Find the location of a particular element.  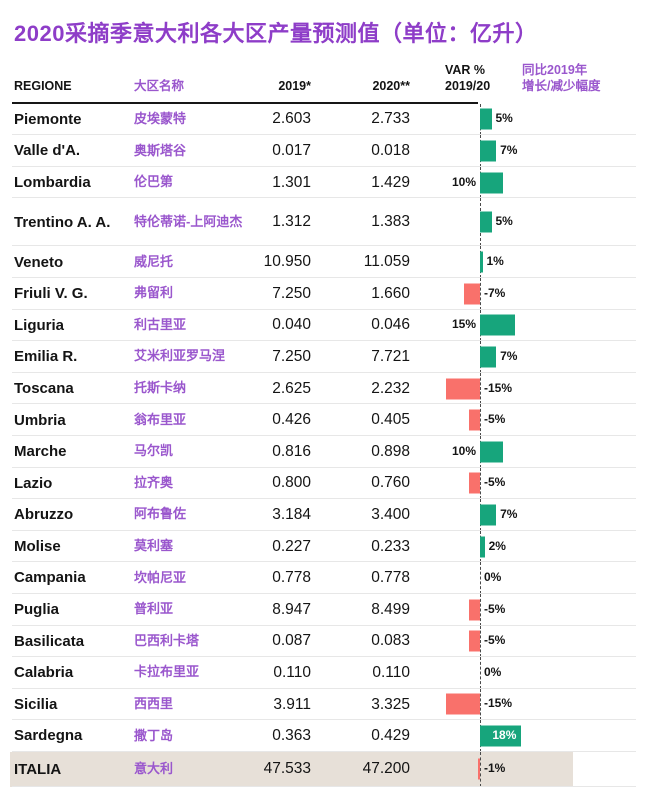

table-row: Campania 坎帕尼亚 0.778 0.778 0% is located at coordinates (325, 578).